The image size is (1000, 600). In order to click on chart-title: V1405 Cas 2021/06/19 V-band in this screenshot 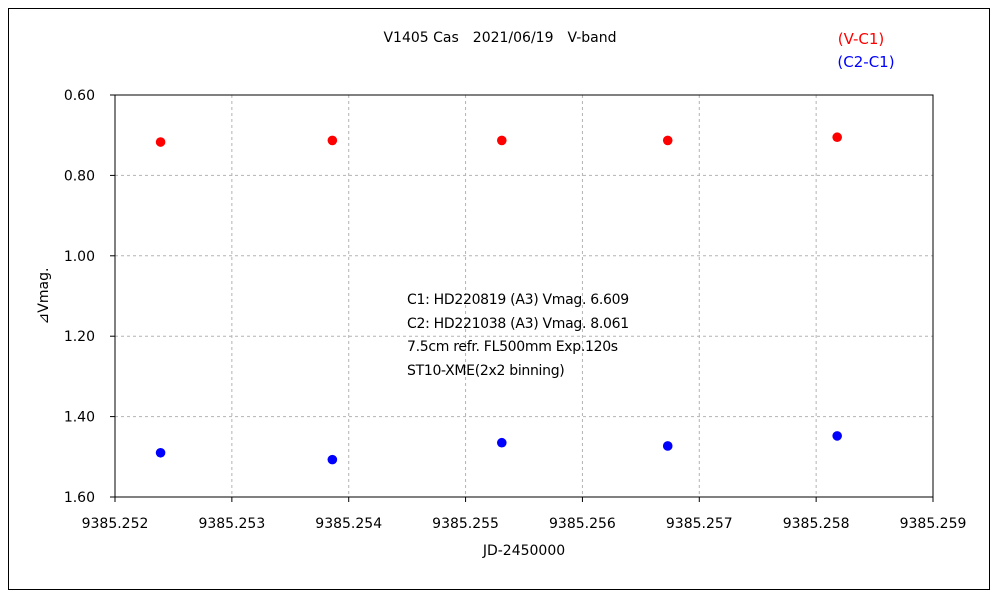, I will do `click(499, 38)`.